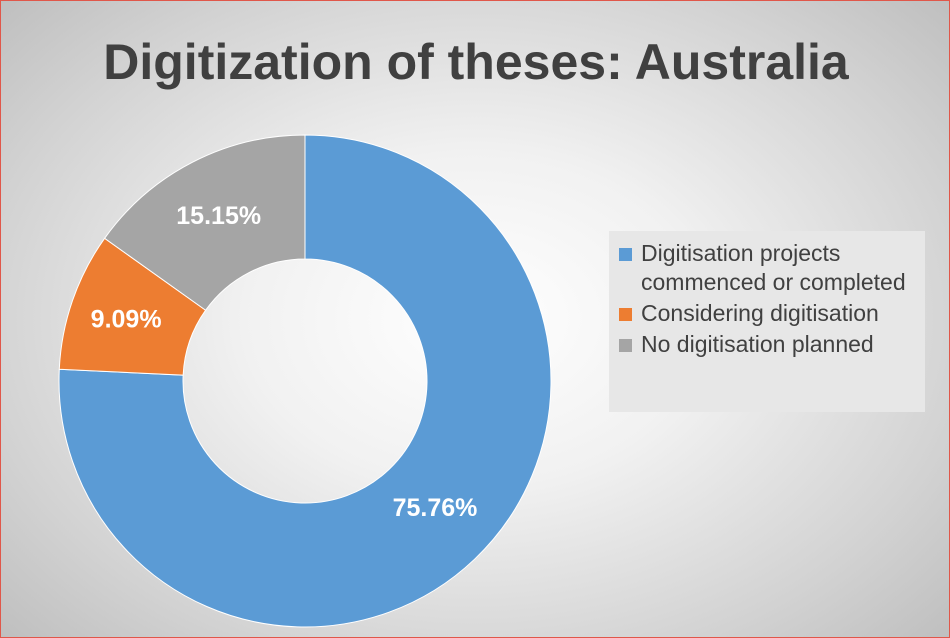 The width and height of the screenshot is (950, 638). Describe the element at coordinates (126, 319) in the screenshot. I see `slice-data-label: 9.09%` at that location.